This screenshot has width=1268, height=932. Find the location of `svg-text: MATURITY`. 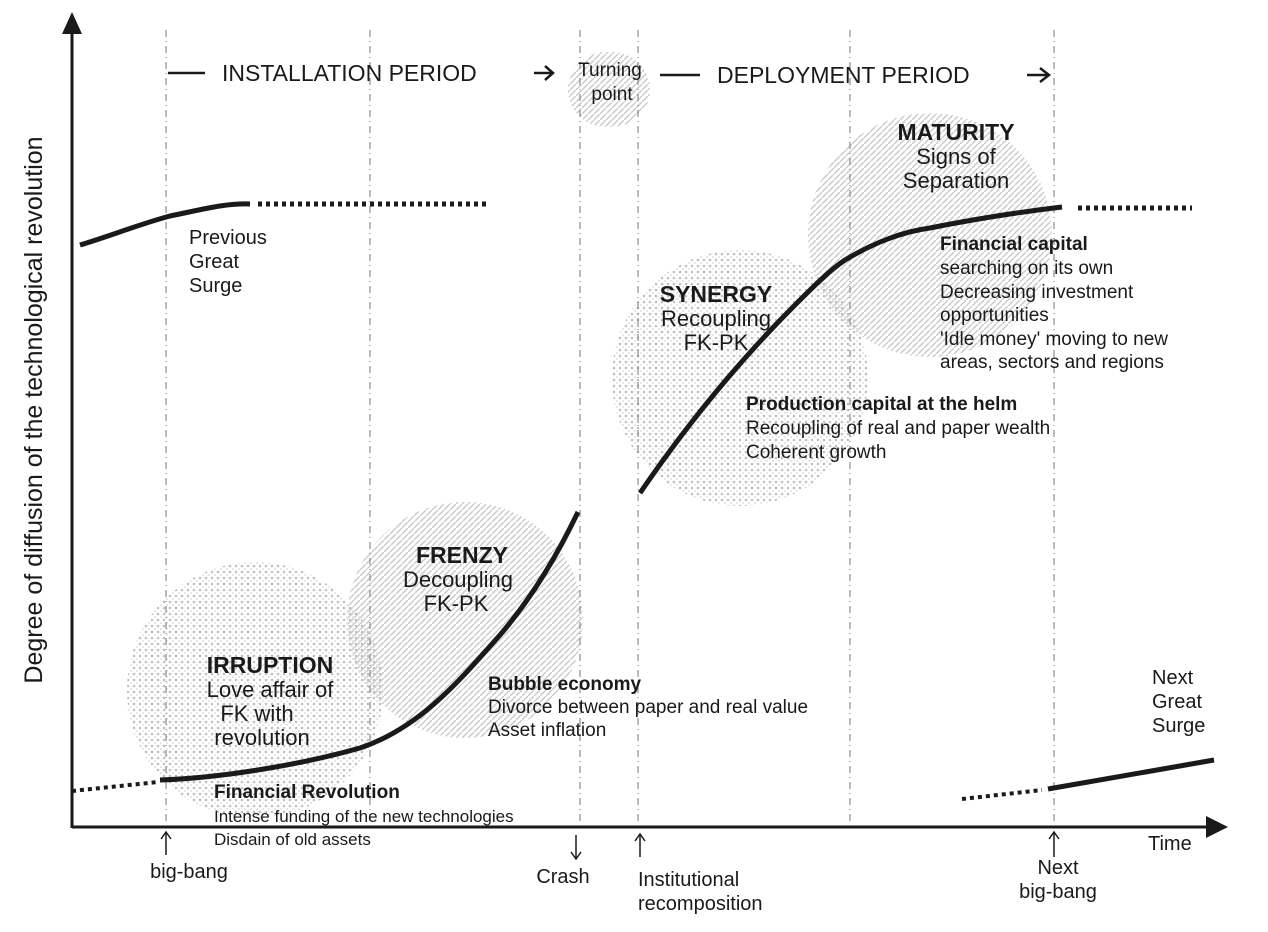

svg-text: MATURITY is located at coordinates (955, 132).